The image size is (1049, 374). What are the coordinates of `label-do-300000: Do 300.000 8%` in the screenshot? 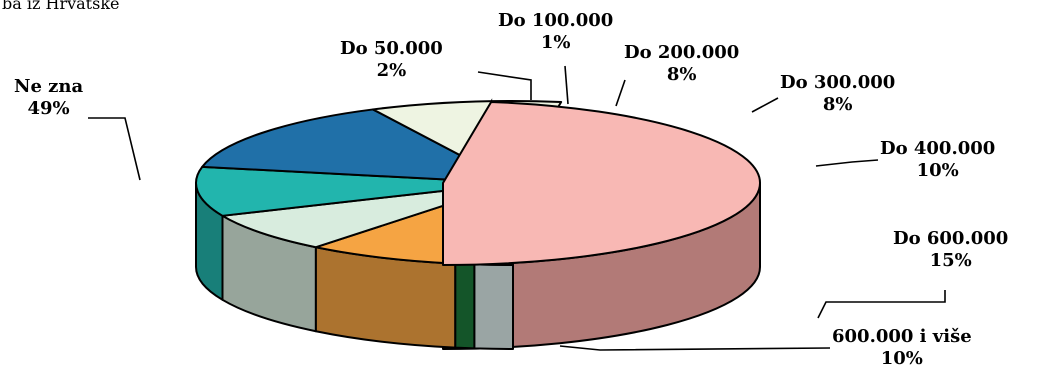 It's located at (837, 94).